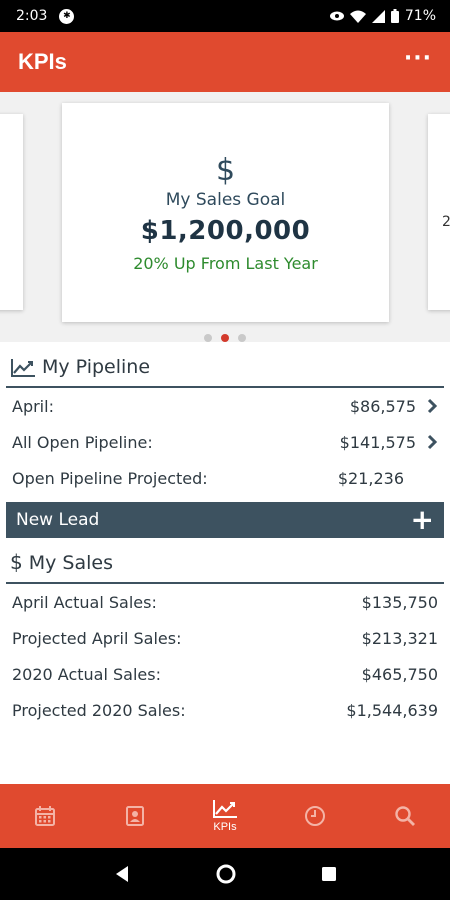  I want to click on calendar-icon, so click(45, 816).